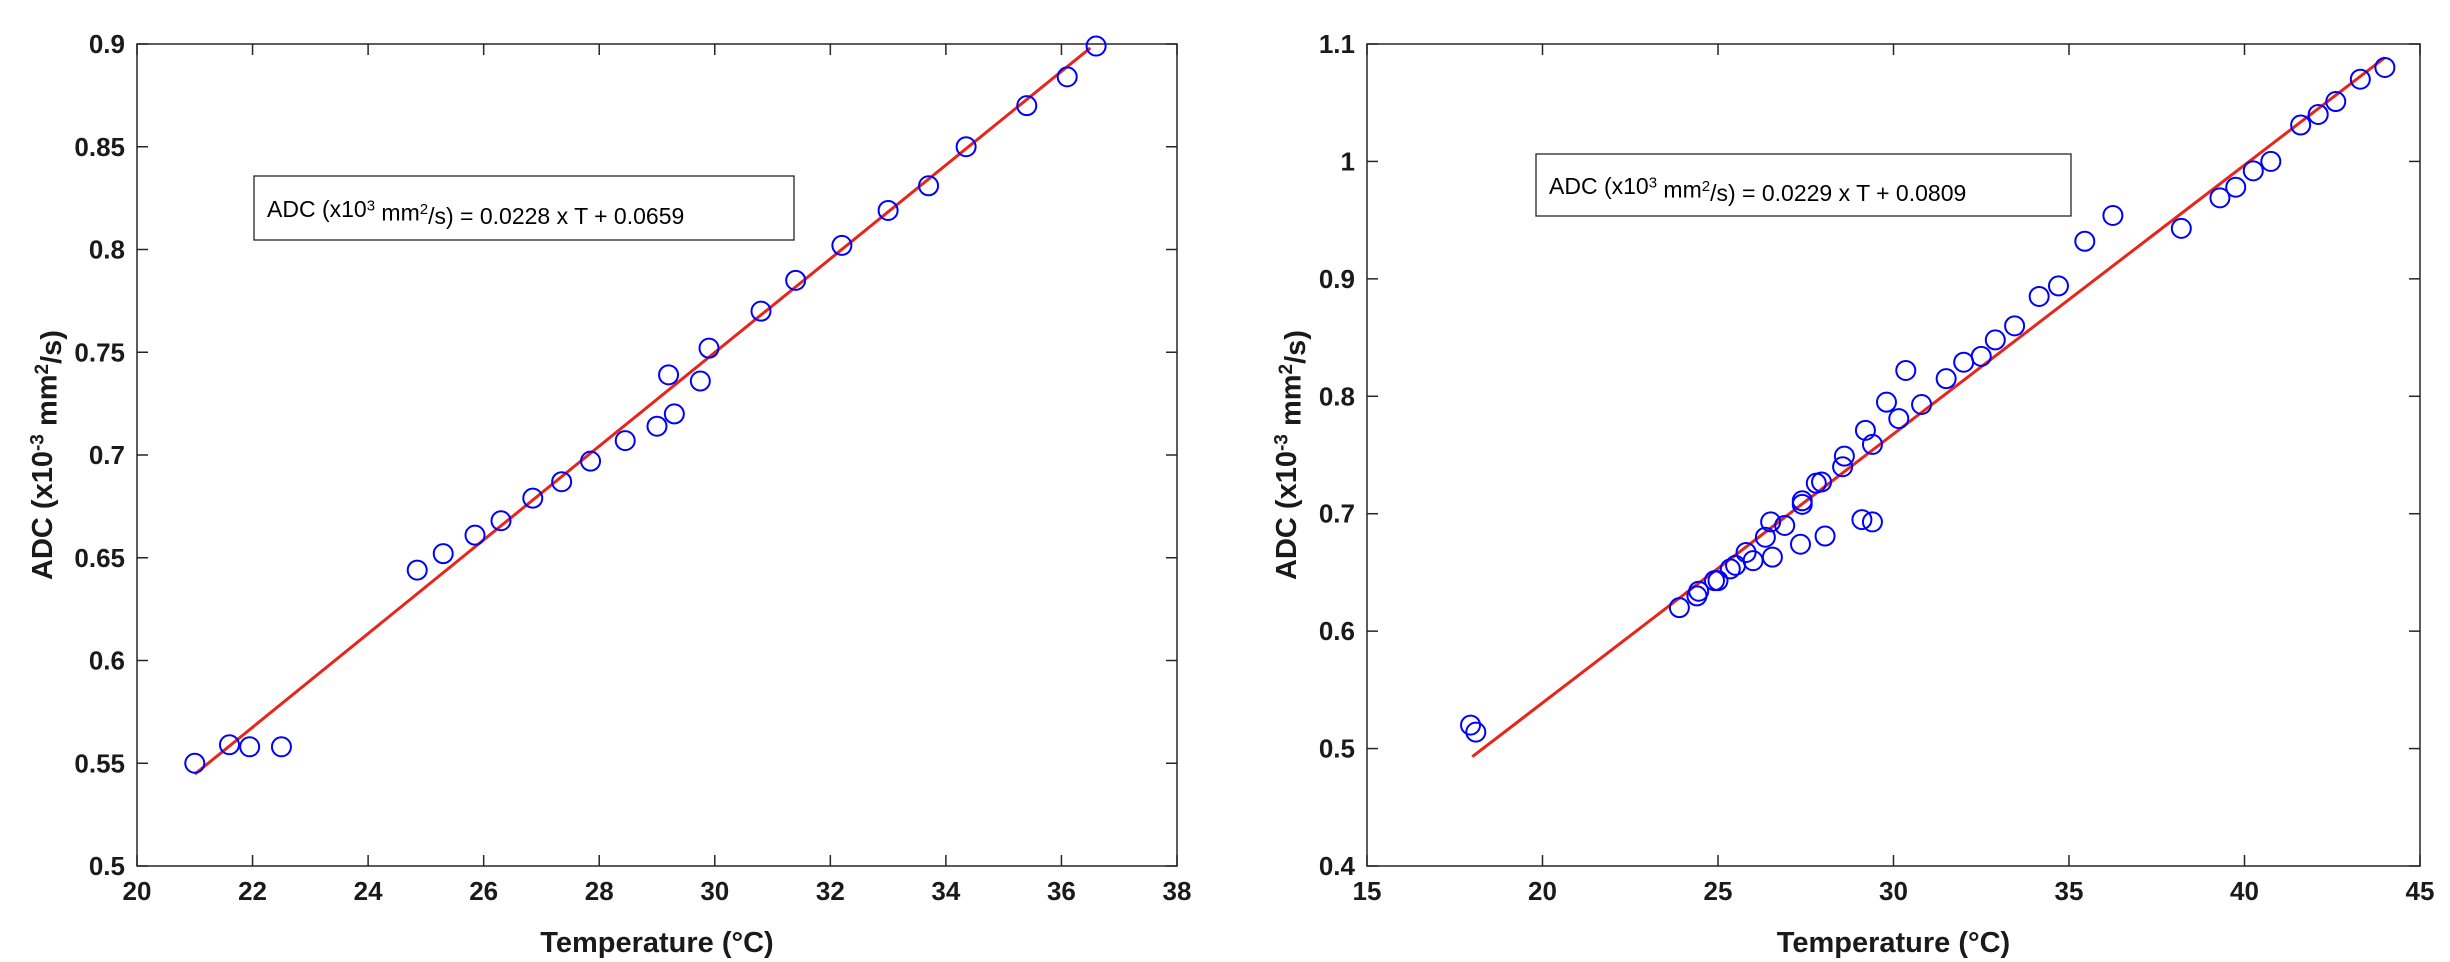 The width and height of the screenshot is (2450, 962). Describe the element at coordinates (483, 891) in the screenshot. I see `x-tick-label: 26` at that location.